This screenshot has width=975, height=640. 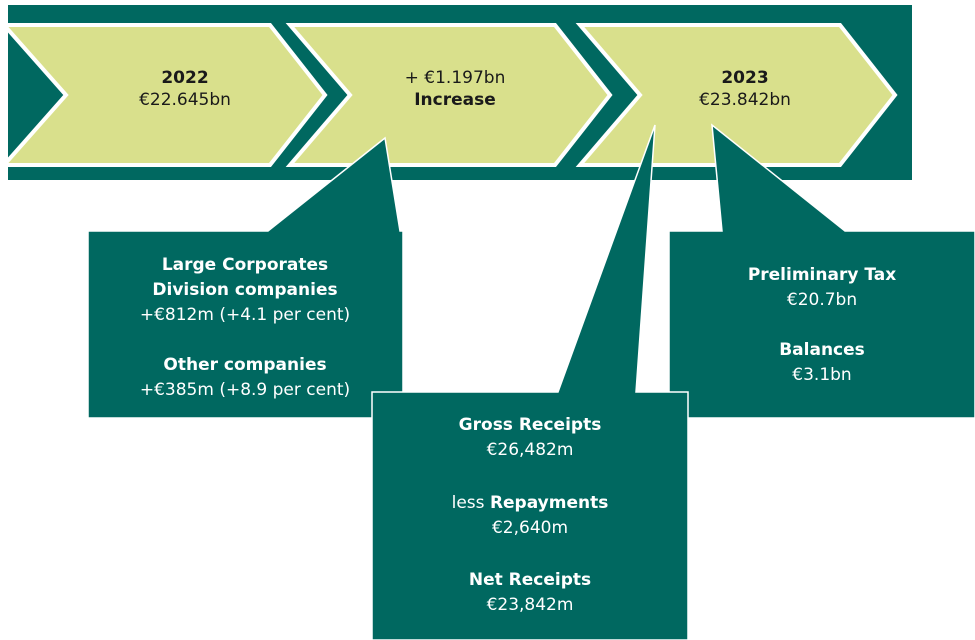 What do you see at coordinates (530, 425) in the screenshot?
I see `callout-text: Gross Receipts` at bounding box center [530, 425].